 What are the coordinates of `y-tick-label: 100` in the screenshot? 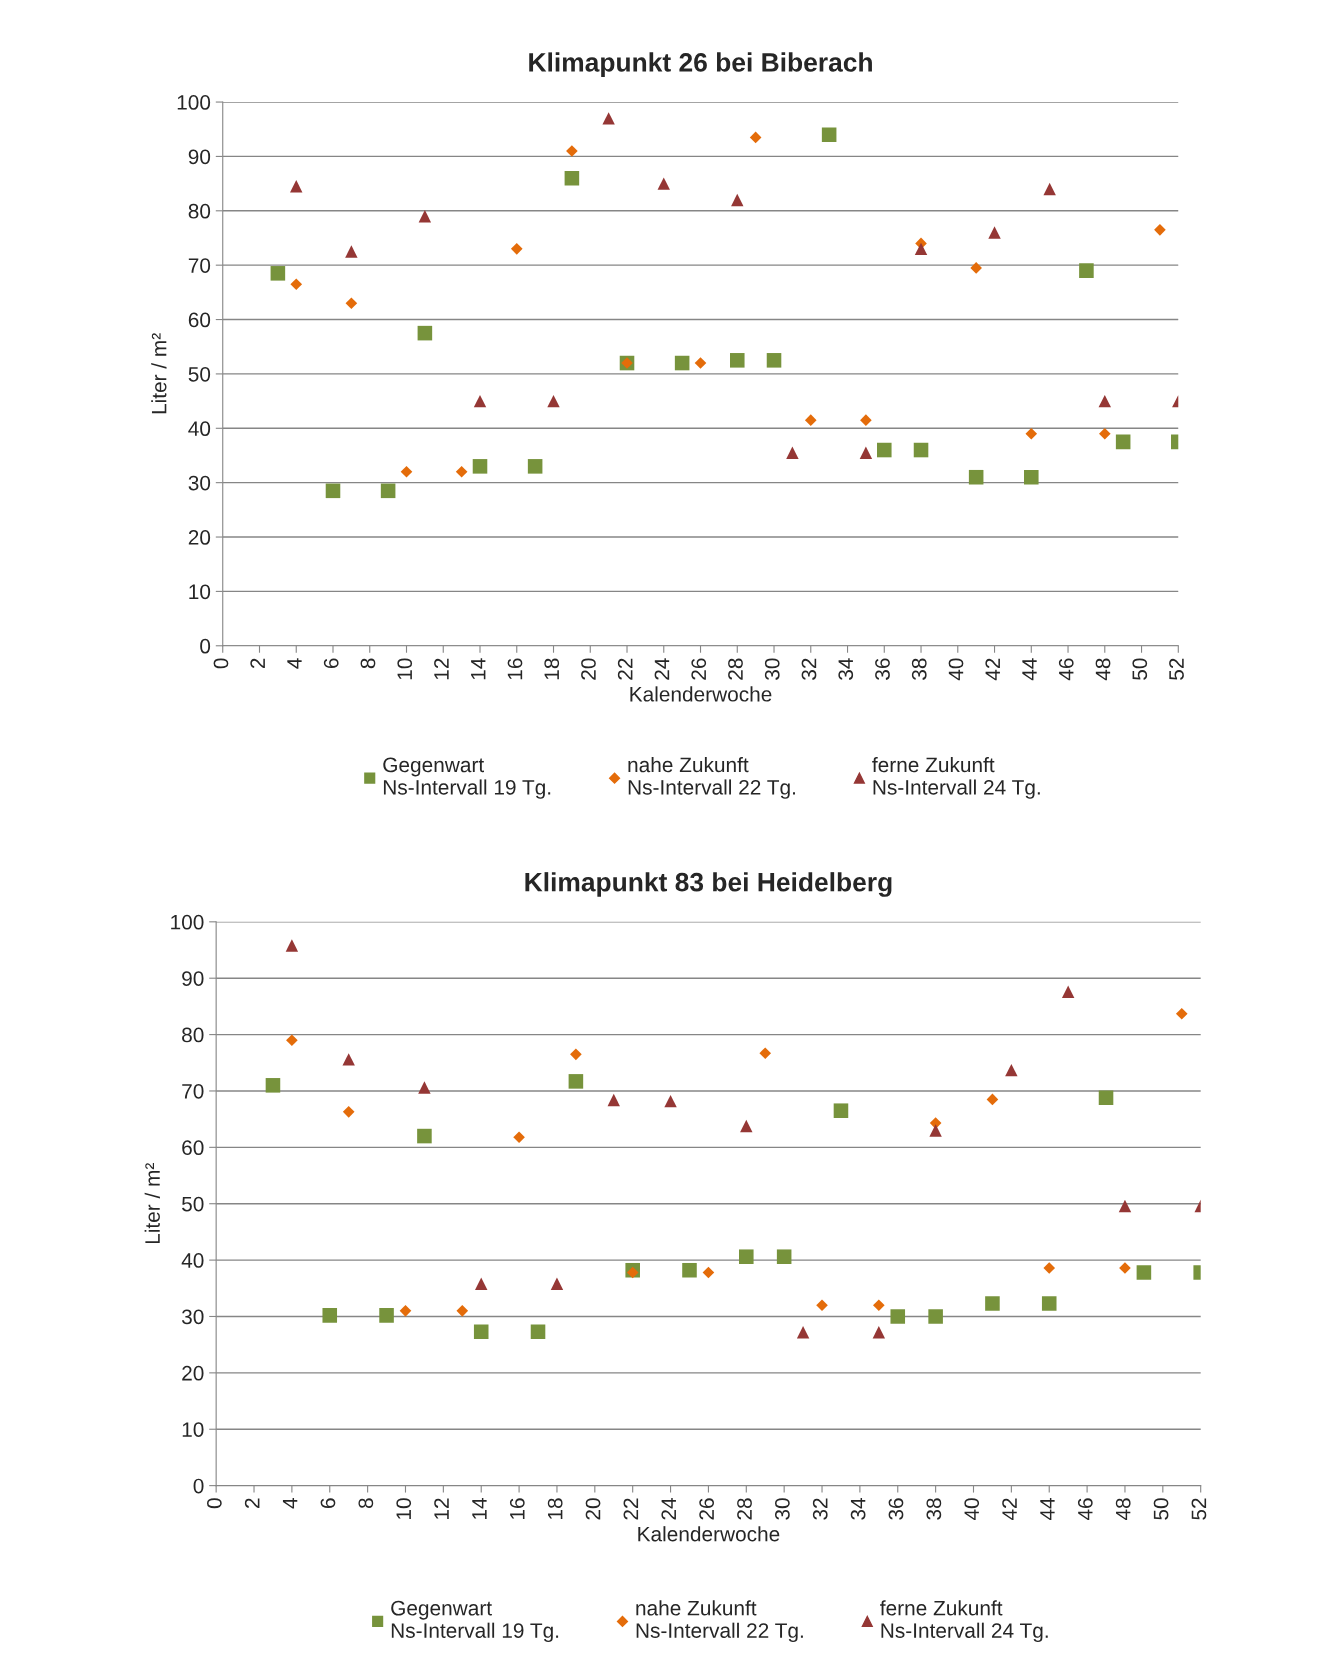 It's located at (194, 102).